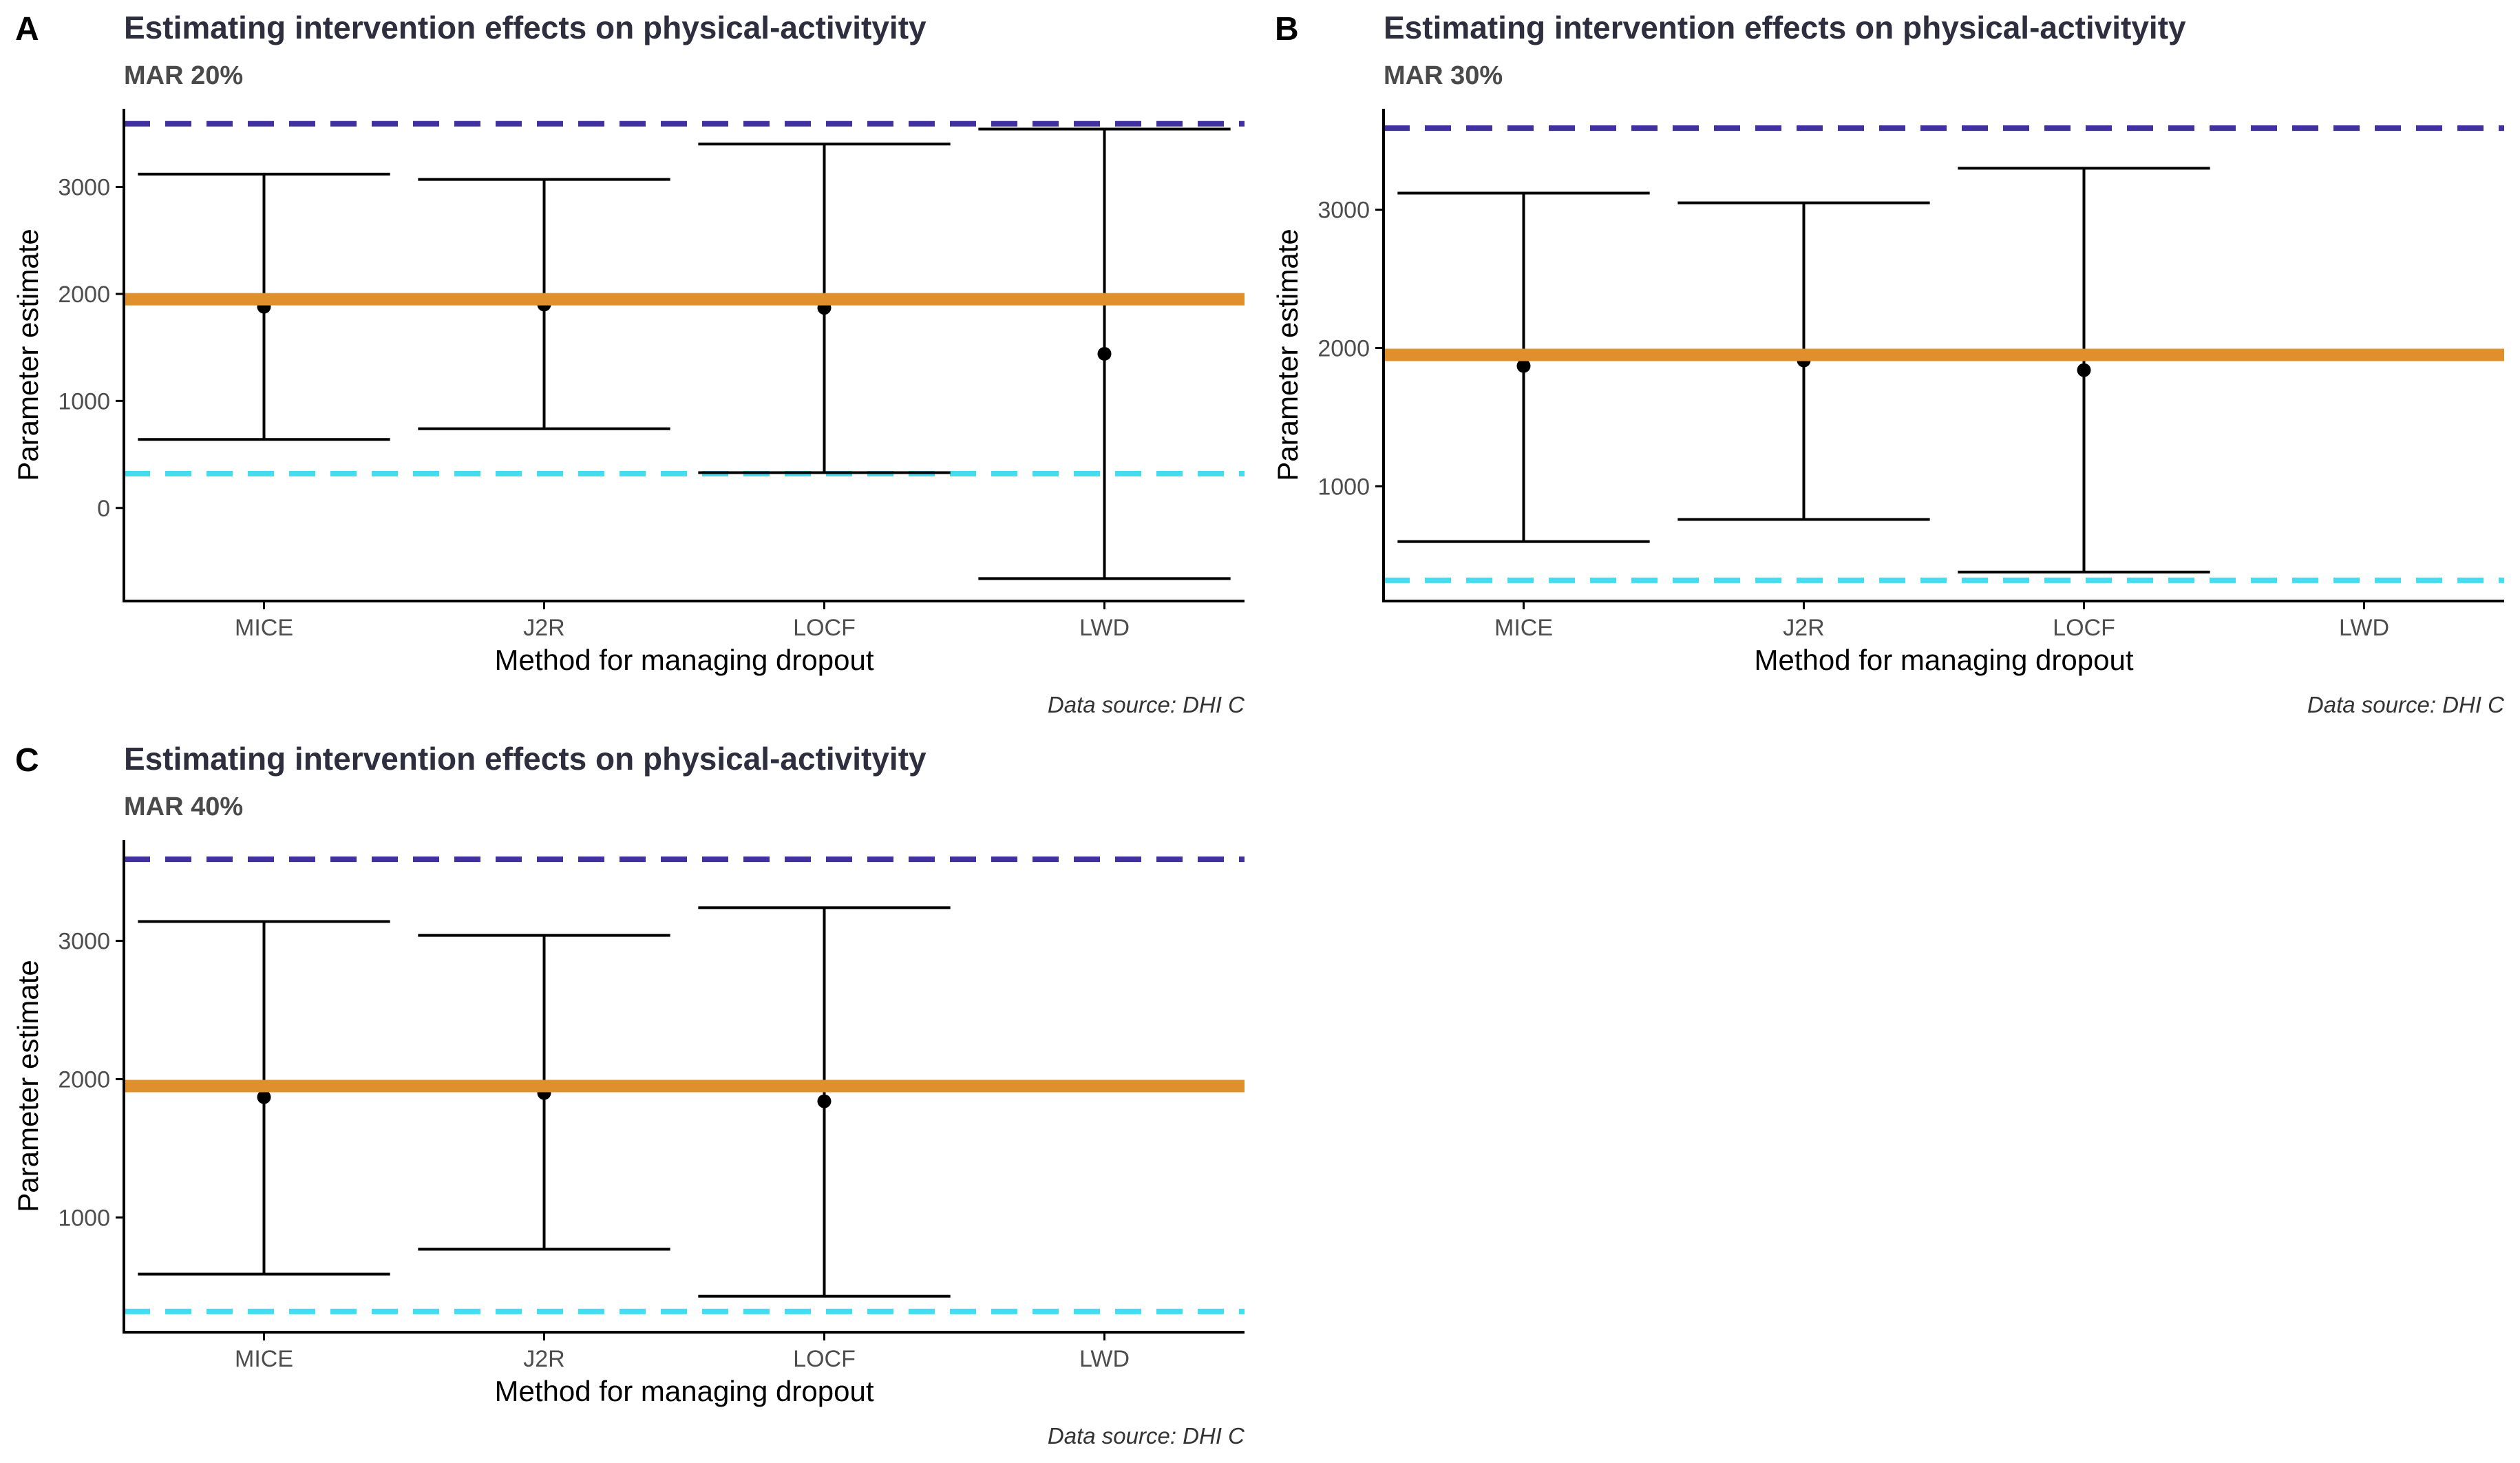 Image resolution: width=2520 pixels, height=1463 pixels. I want to click on errorbar-lwd, so click(1104, 354).